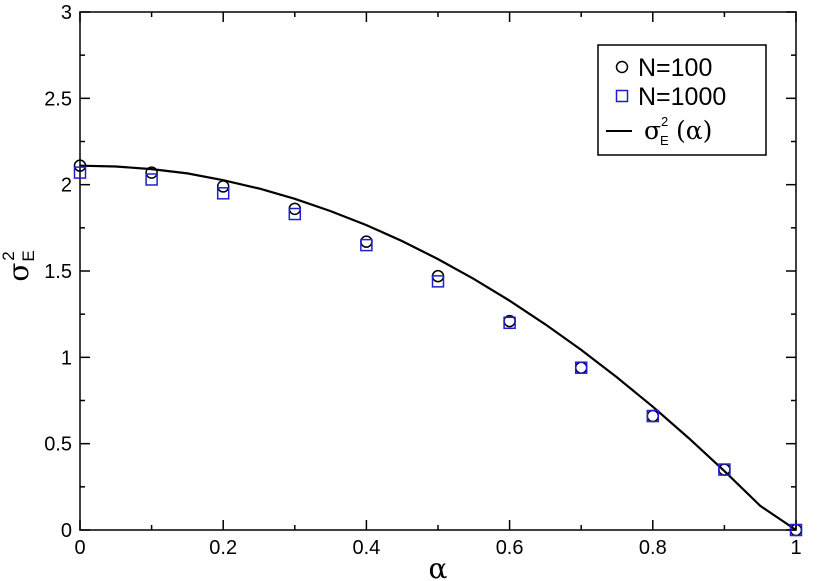 This screenshot has height=581, width=830. Describe the element at coordinates (66, 186) in the screenshot. I see `y-tick-label: 2` at that location.